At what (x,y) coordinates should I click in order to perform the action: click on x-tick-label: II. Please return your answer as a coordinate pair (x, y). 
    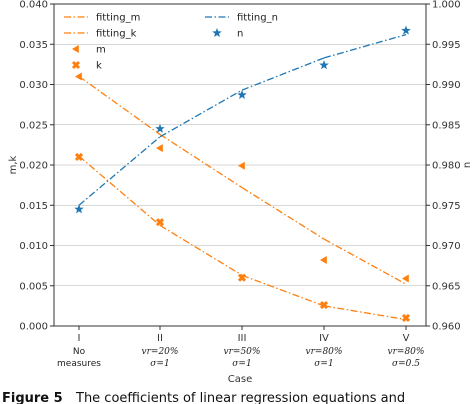
    Looking at the image, I should click on (160, 338).